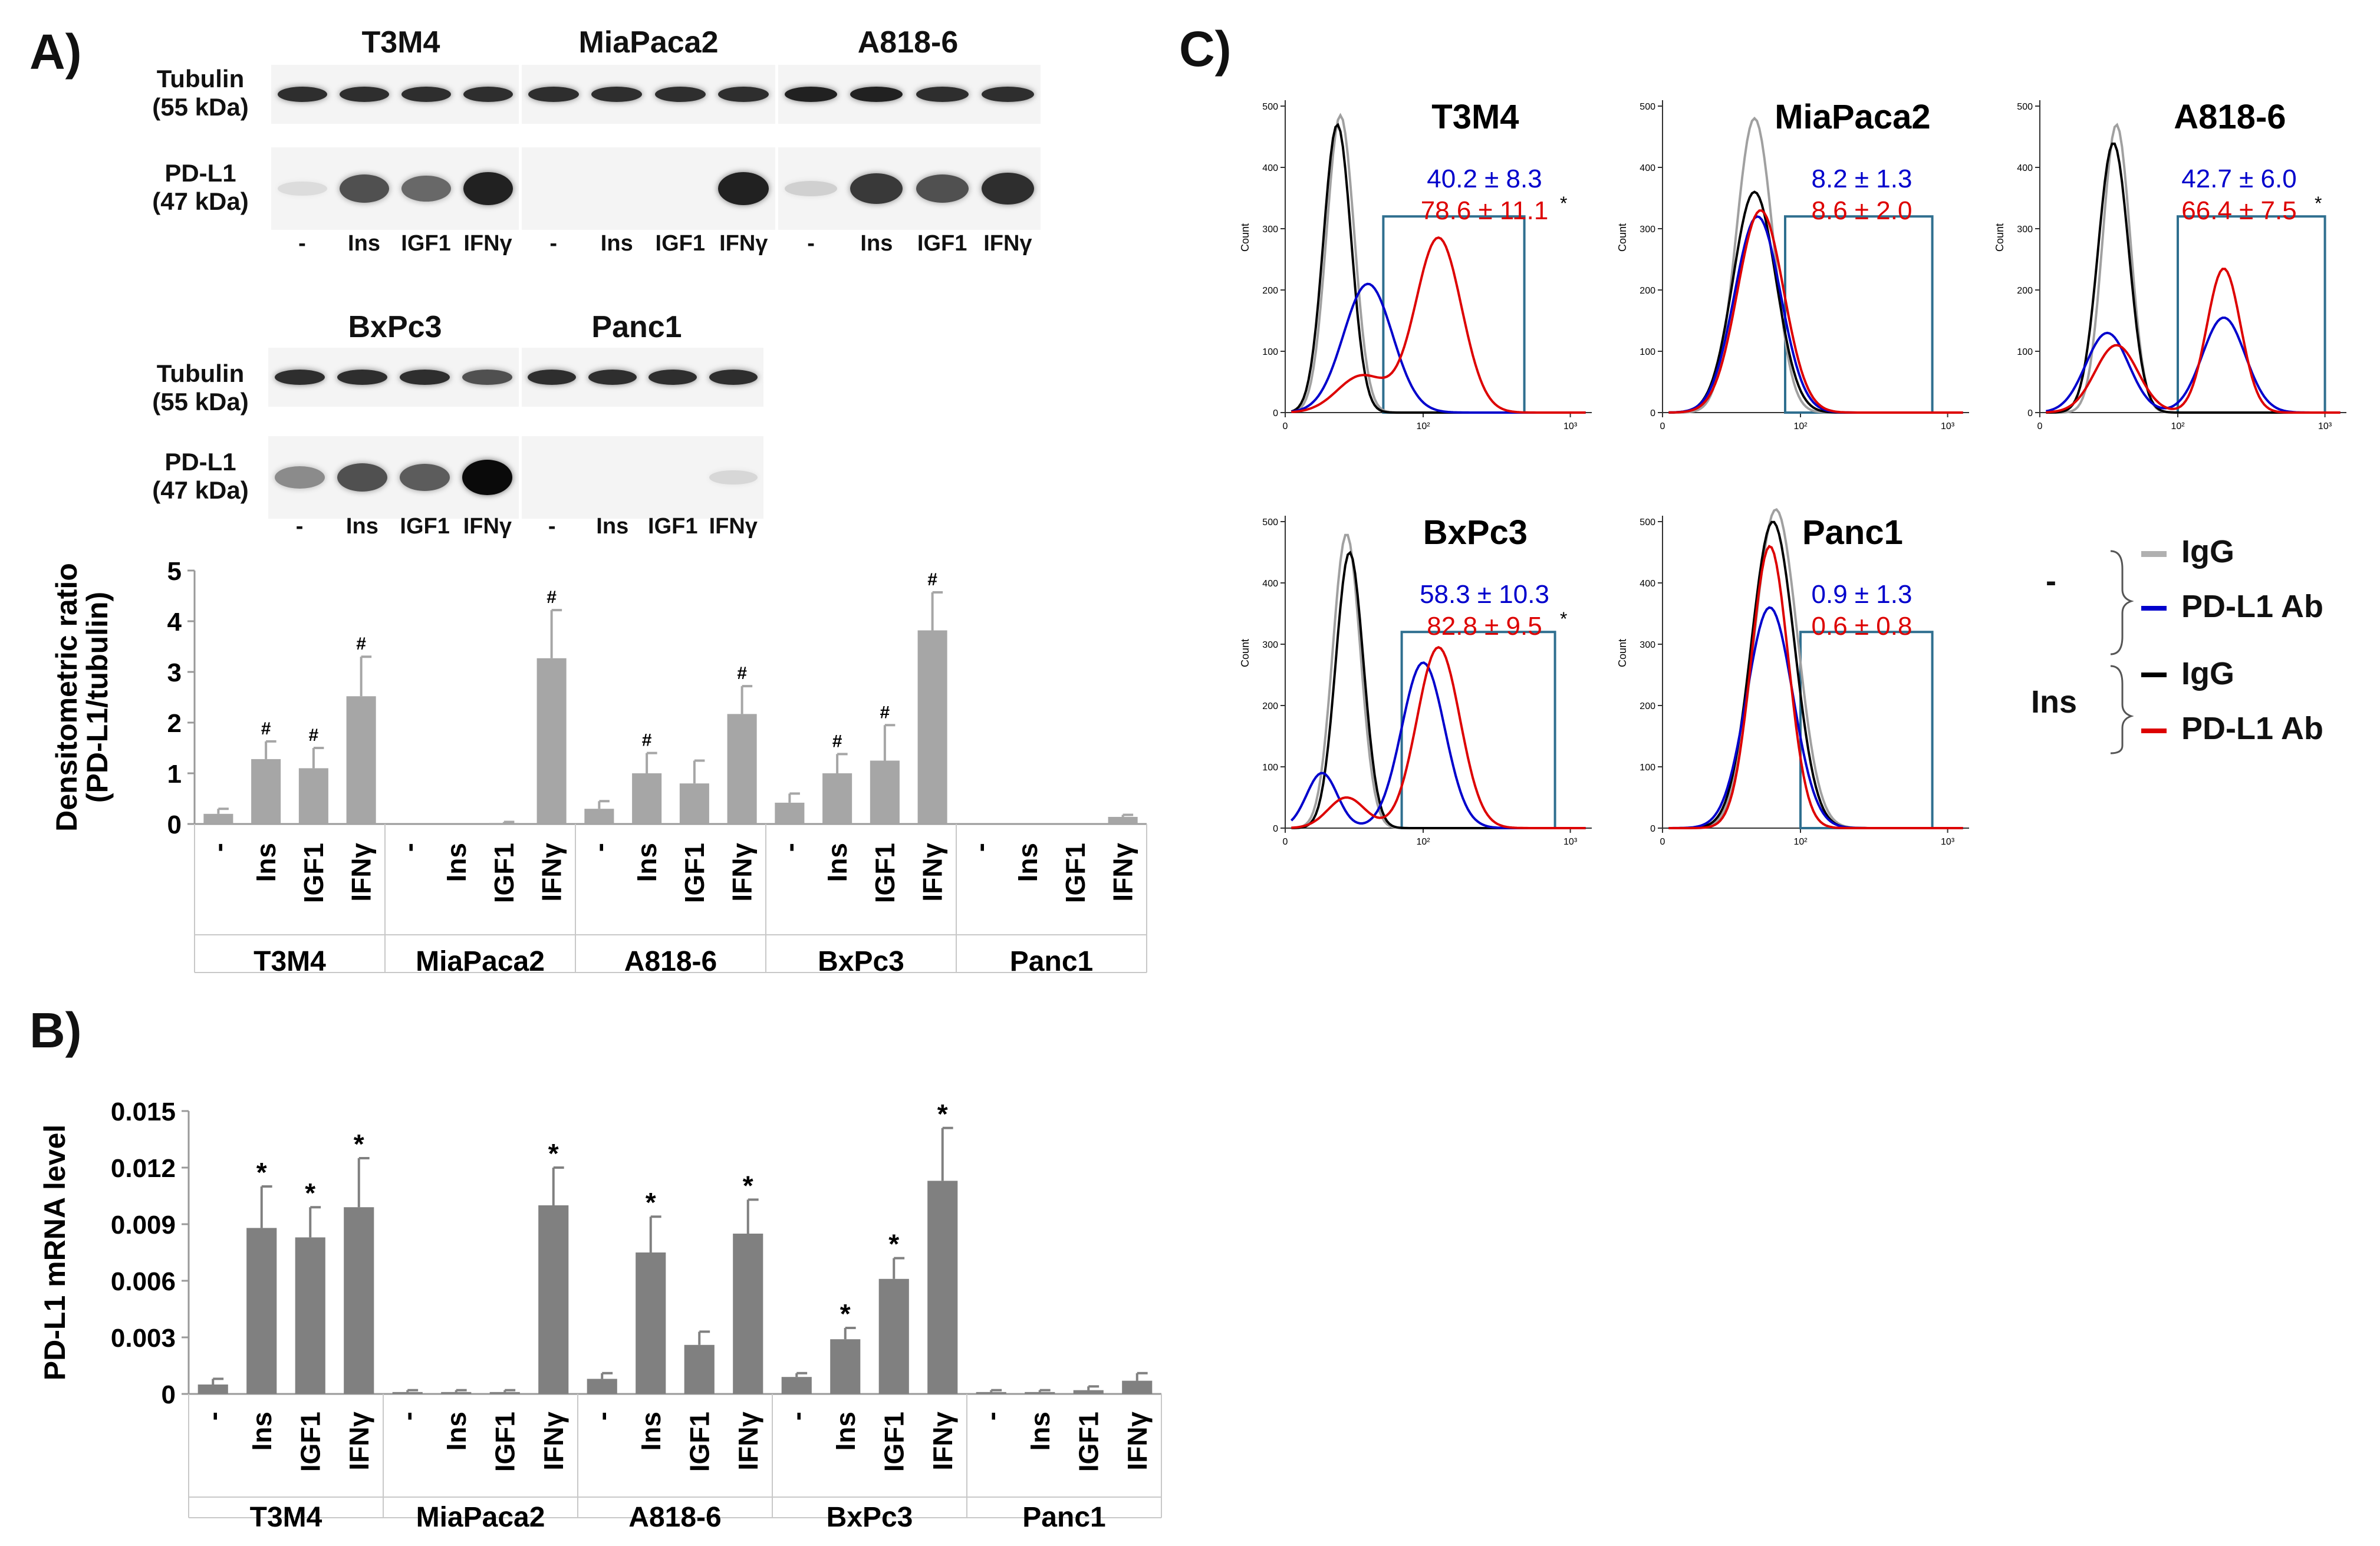 The height and width of the screenshot is (1546, 2380). Describe the element at coordinates (143, 1111) in the screenshot. I see `y-tick-label: 0.015` at that location.